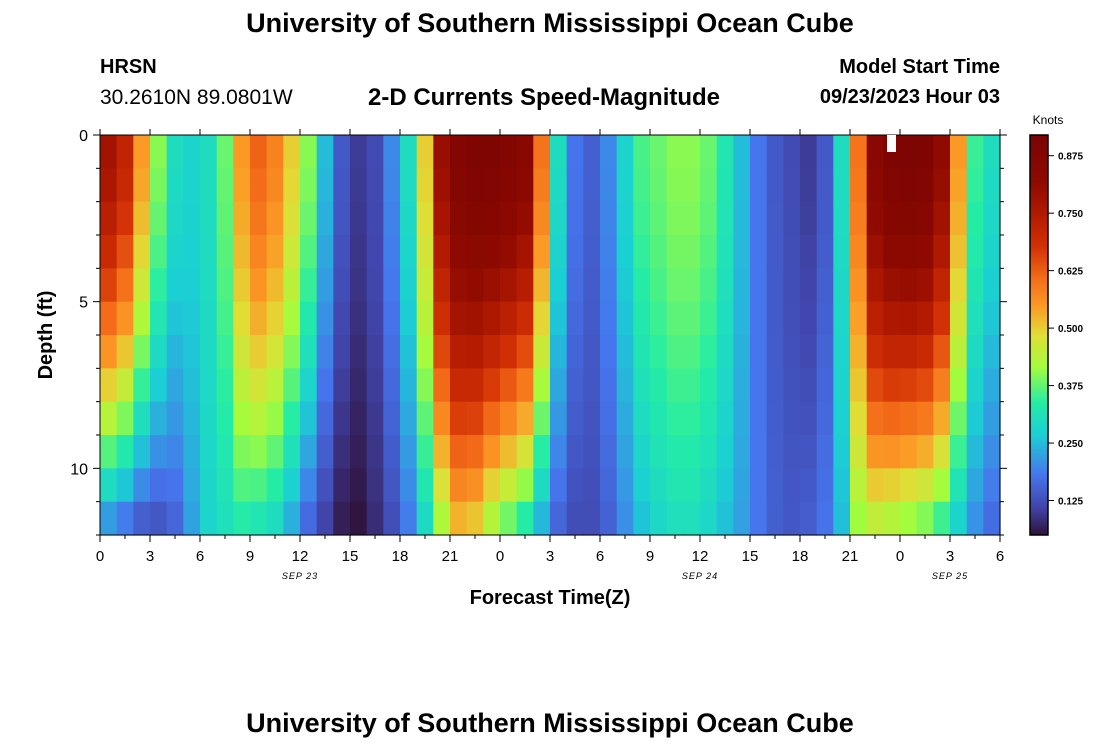 Image resolution: width=1100 pixels, height=750 pixels. Describe the element at coordinates (650, 556) in the screenshot. I see `x-tick-label: 9` at that location.